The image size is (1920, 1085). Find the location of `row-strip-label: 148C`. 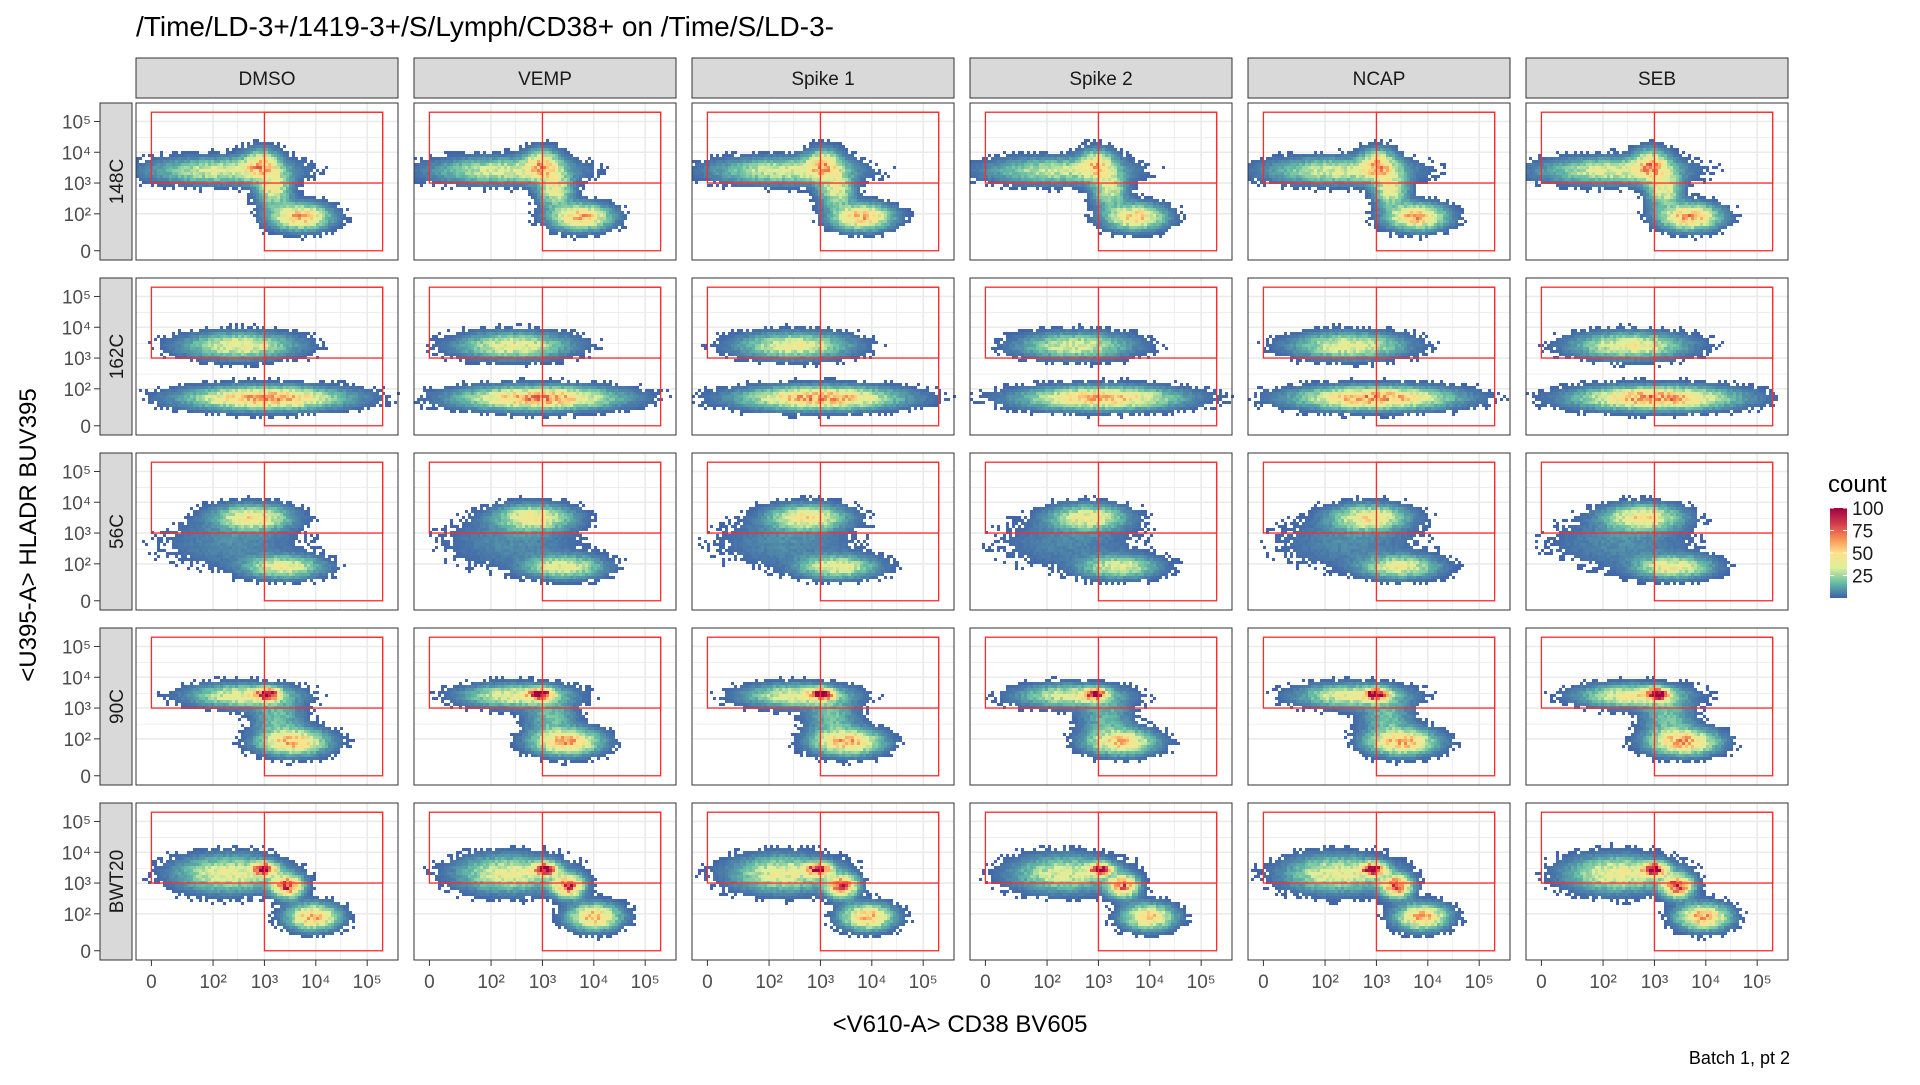

row-strip-label: 148C is located at coordinates (117, 181).